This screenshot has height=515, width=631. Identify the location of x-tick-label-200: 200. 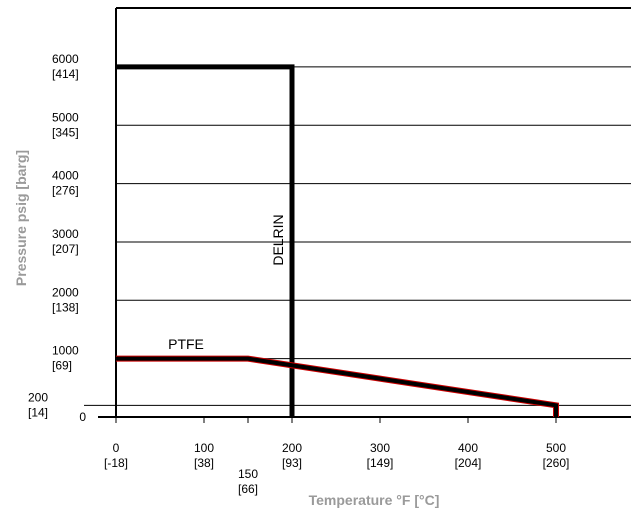
(292, 448).